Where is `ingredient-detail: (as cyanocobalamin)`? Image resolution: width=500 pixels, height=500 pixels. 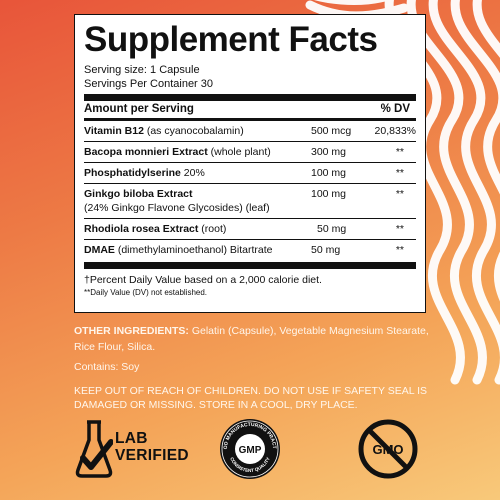
ingredient-detail: (as cyanocobalamin) is located at coordinates (193, 131).